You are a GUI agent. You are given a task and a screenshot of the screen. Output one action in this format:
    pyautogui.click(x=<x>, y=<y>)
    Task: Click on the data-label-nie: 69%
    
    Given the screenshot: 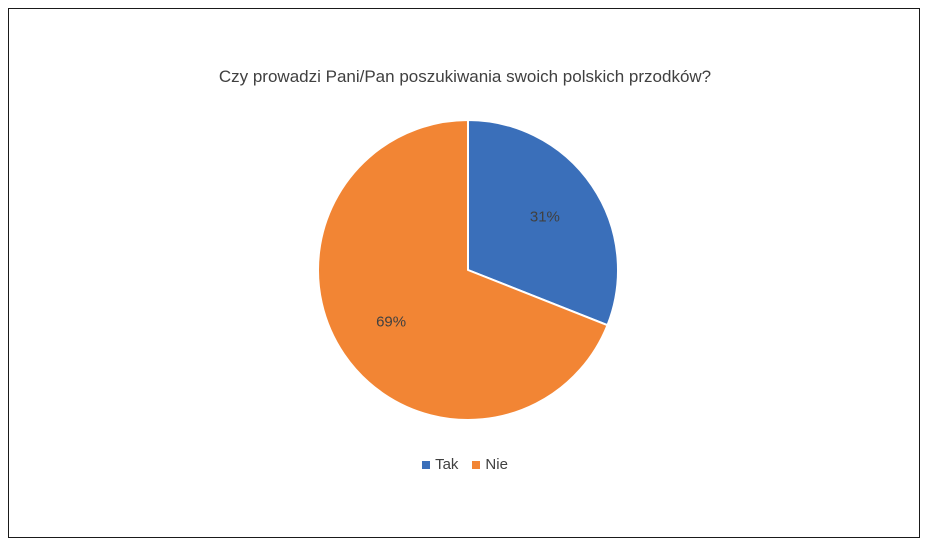 What is the action you would take?
    pyautogui.click(x=391, y=321)
    